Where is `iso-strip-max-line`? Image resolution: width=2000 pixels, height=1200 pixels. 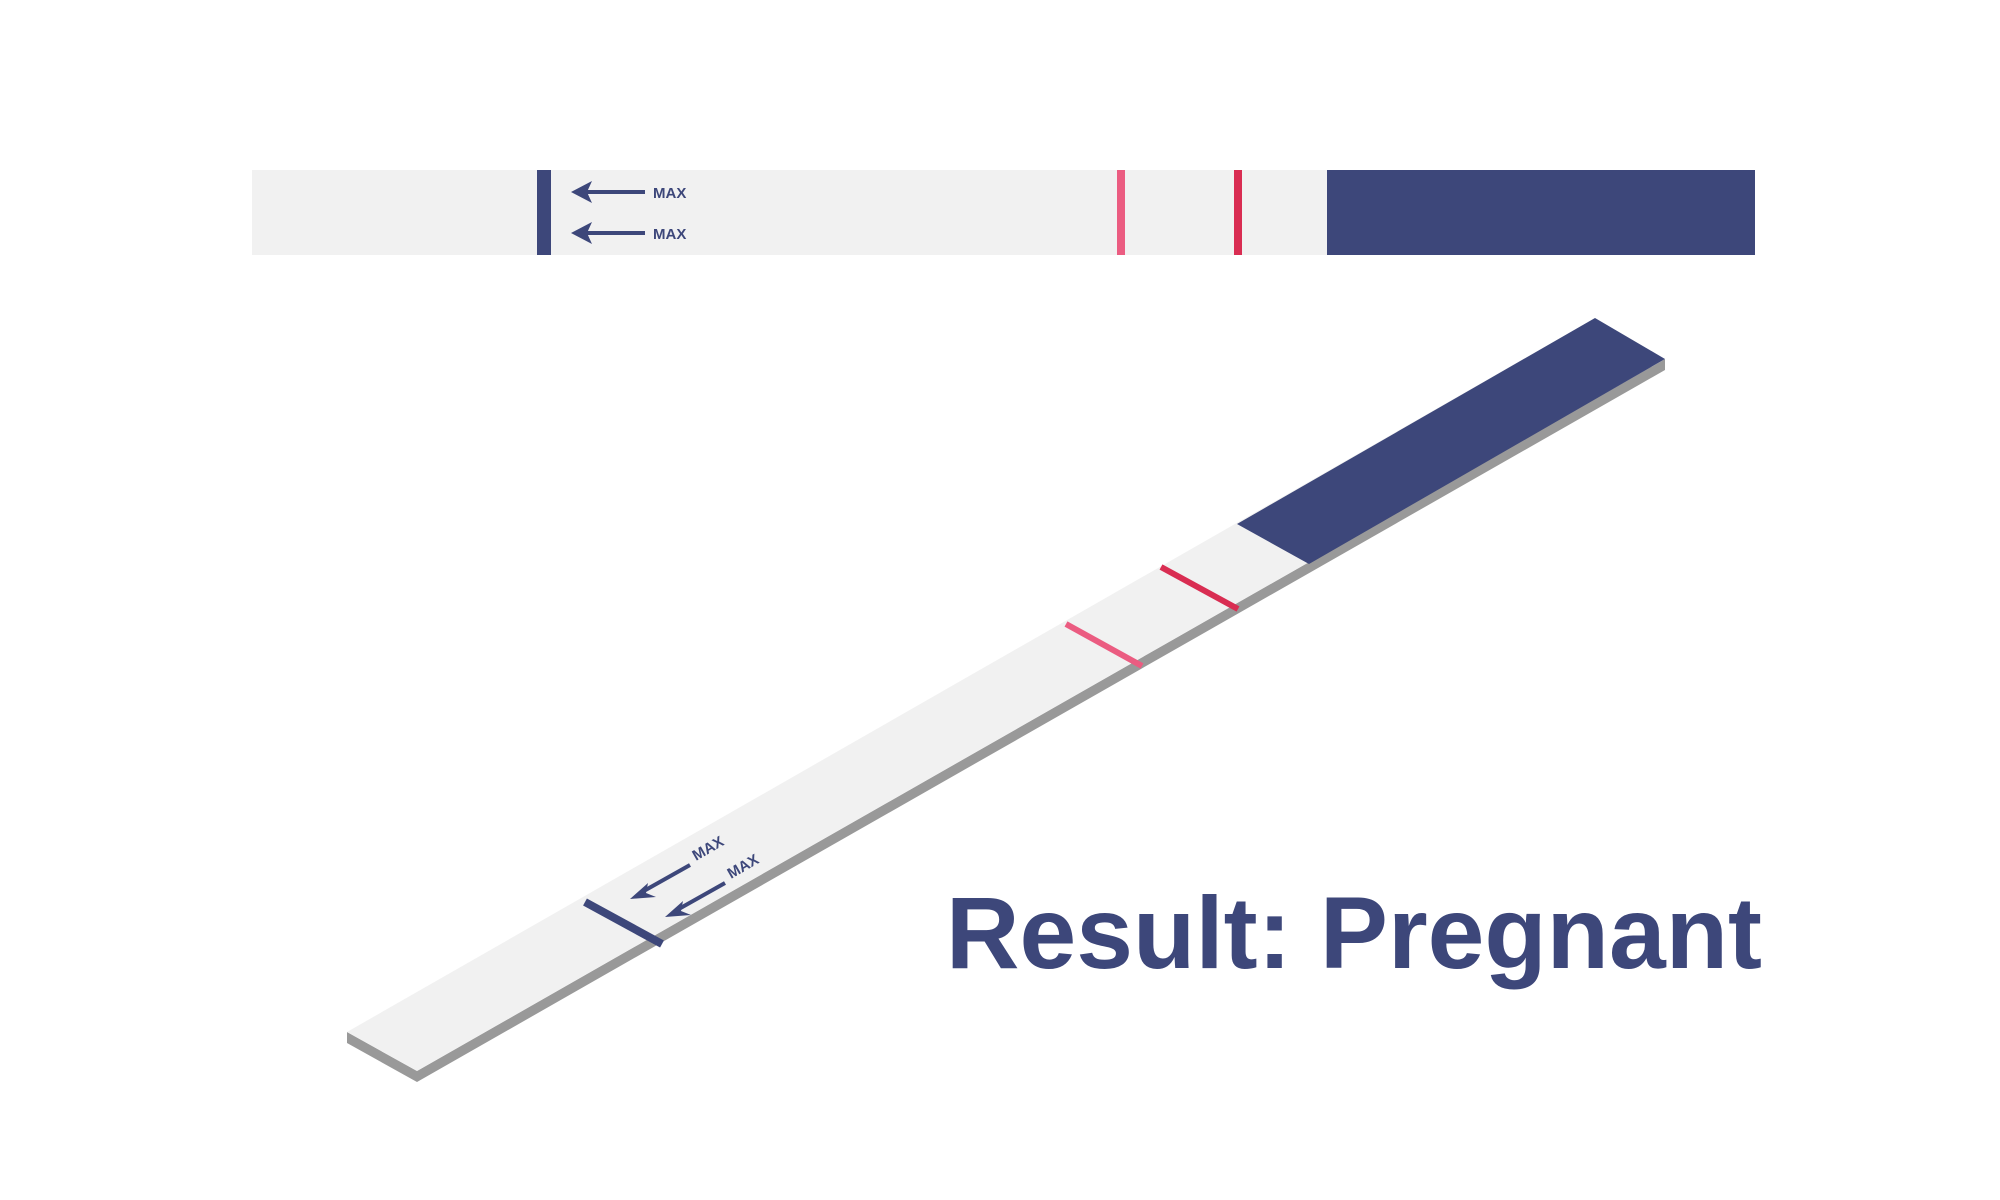 iso-strip-max-line is located at coordinates (623, 923).